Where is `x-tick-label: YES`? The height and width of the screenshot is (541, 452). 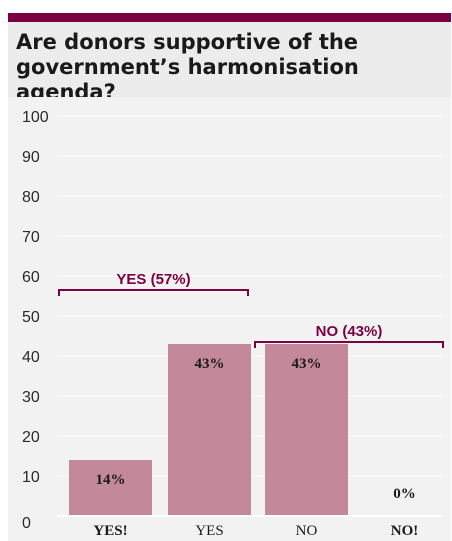
x-tick-label: YES is located at coordinates (209, 531).